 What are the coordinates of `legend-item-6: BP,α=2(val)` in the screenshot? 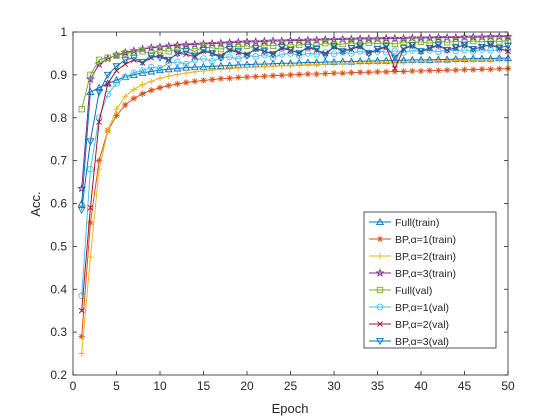 It's located at (409, 325).